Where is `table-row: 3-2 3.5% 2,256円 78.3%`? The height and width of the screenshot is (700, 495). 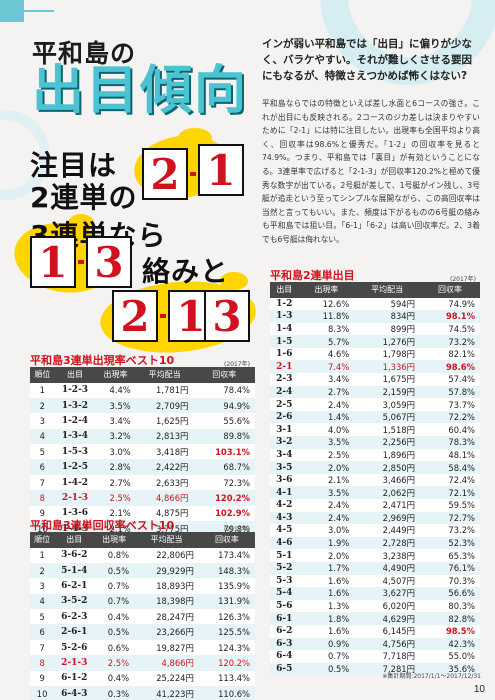
table-row: 3-2 3.5% 2,256円 78.3% is located at coordinates (375, 442).